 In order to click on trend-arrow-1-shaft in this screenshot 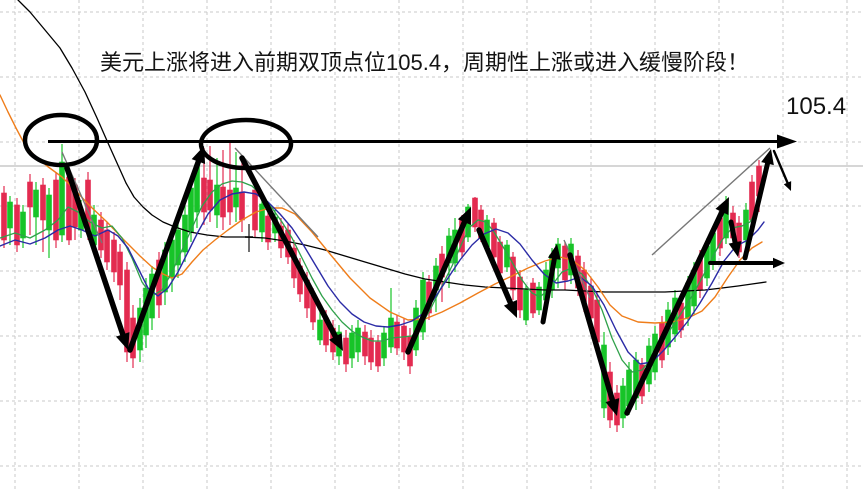, I will do `click(95, 251)`.